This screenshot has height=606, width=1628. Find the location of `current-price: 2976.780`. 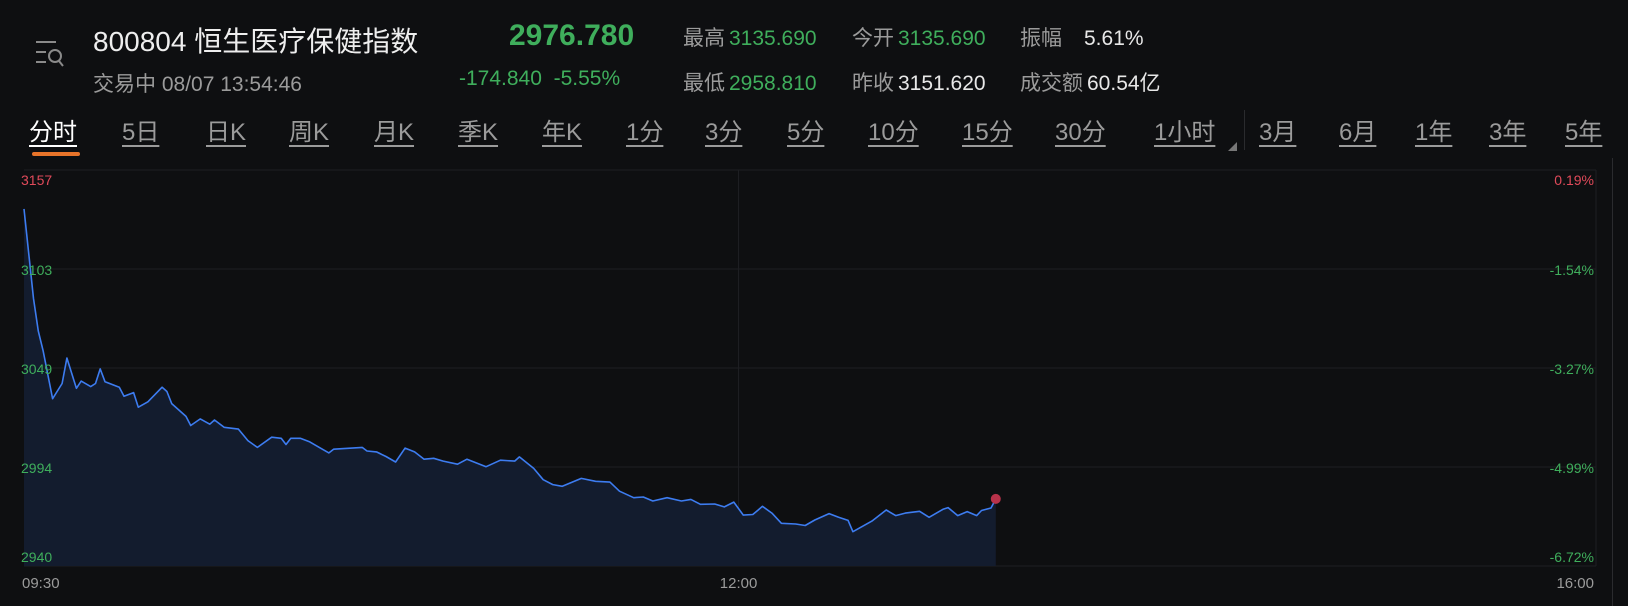

current-price: 2976.780 is located at coordinates (572, 35).